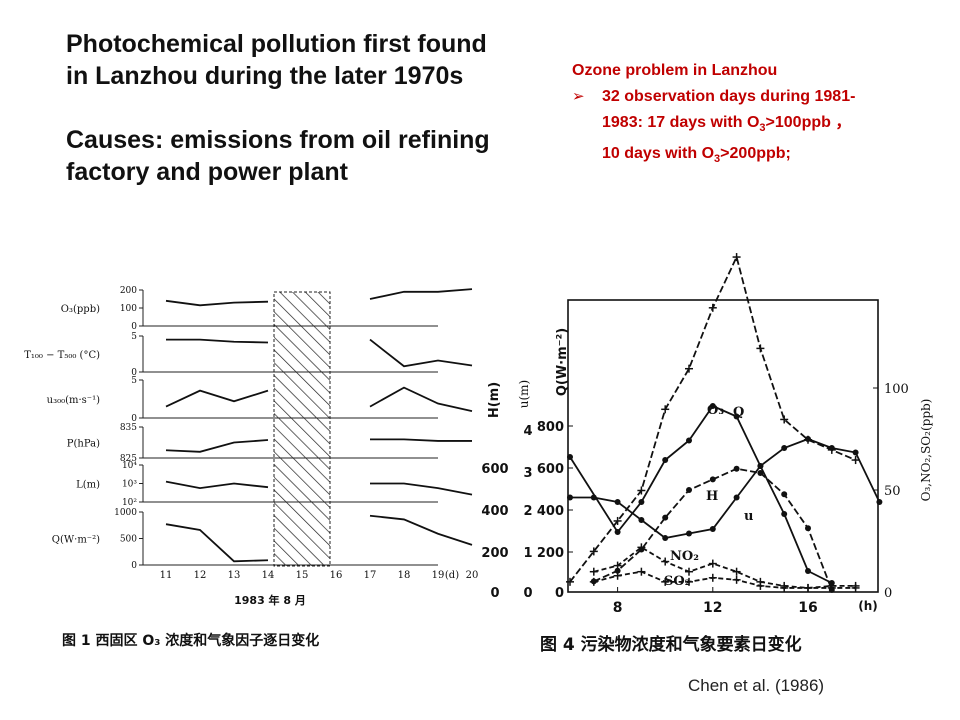 This screenshot has height=720, width=960. I want to click on series-4-group, so click(724, 567).